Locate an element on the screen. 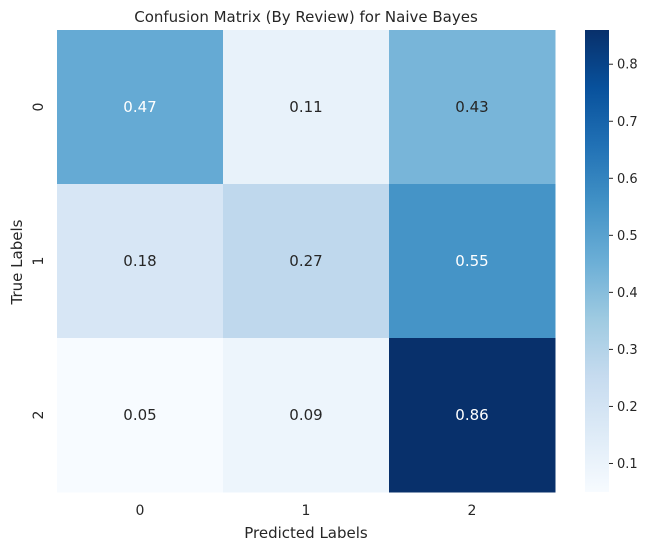 This screenshot has width=656, height=551. x-tick-label: 2 is located at coordinates (472, 511).